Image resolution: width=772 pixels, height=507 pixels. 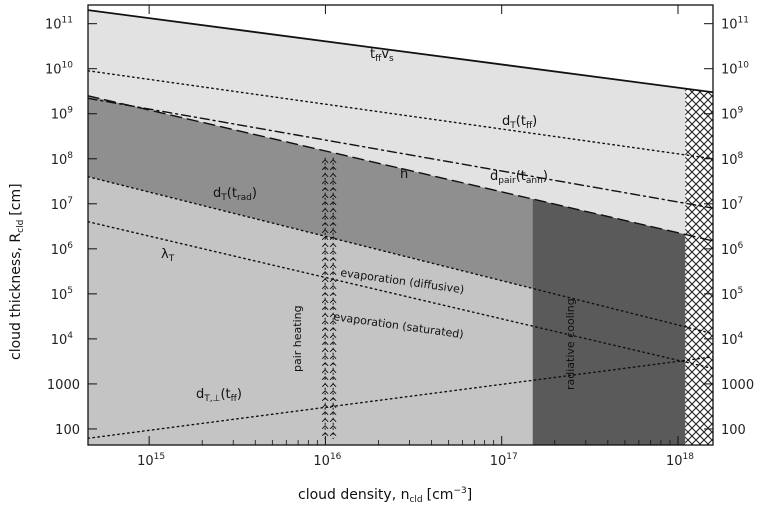 What do you see at coordinates (151, 460) in the screenshot?
I see `x-tick-label: 1015` at bounding box center [151, 460].